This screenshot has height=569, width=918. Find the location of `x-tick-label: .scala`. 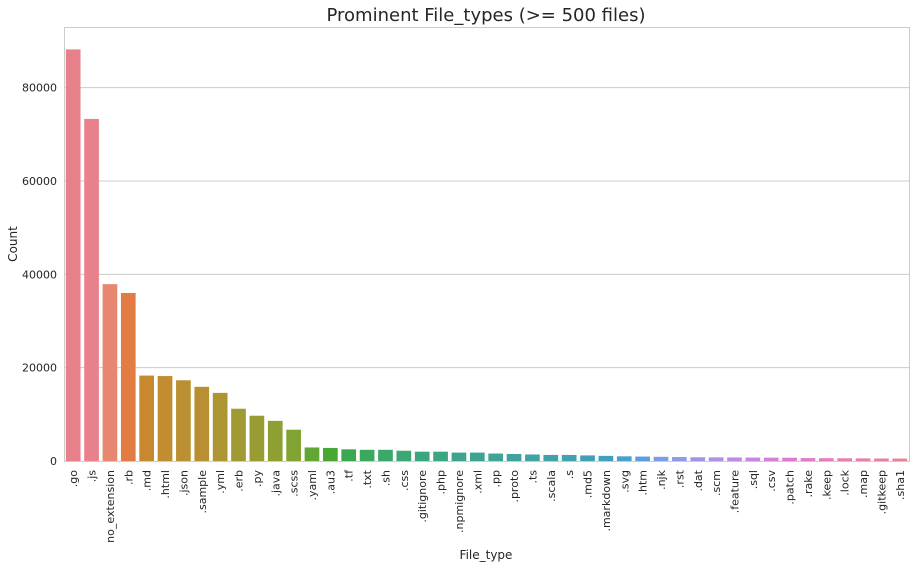

x-tick-label: .scala is located at coordinates (551, 486).